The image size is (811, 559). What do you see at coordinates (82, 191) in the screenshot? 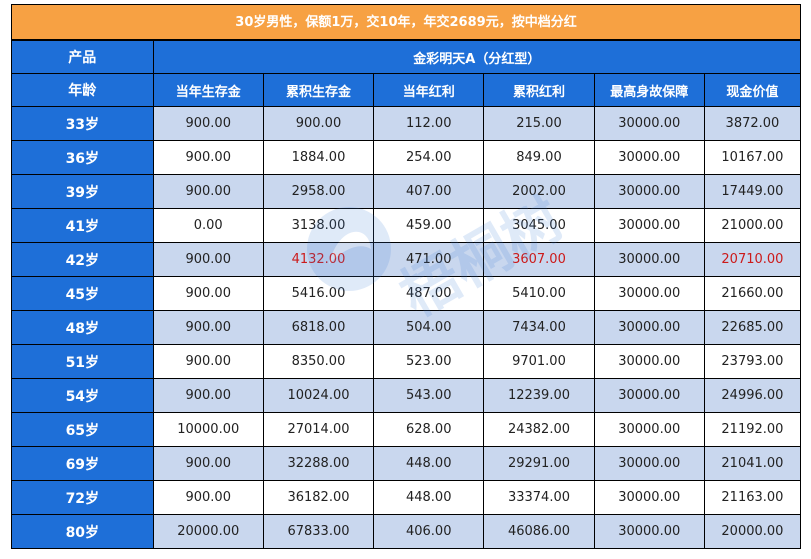
I see `age-cell: 39岁` at bounding box center [82, 191].